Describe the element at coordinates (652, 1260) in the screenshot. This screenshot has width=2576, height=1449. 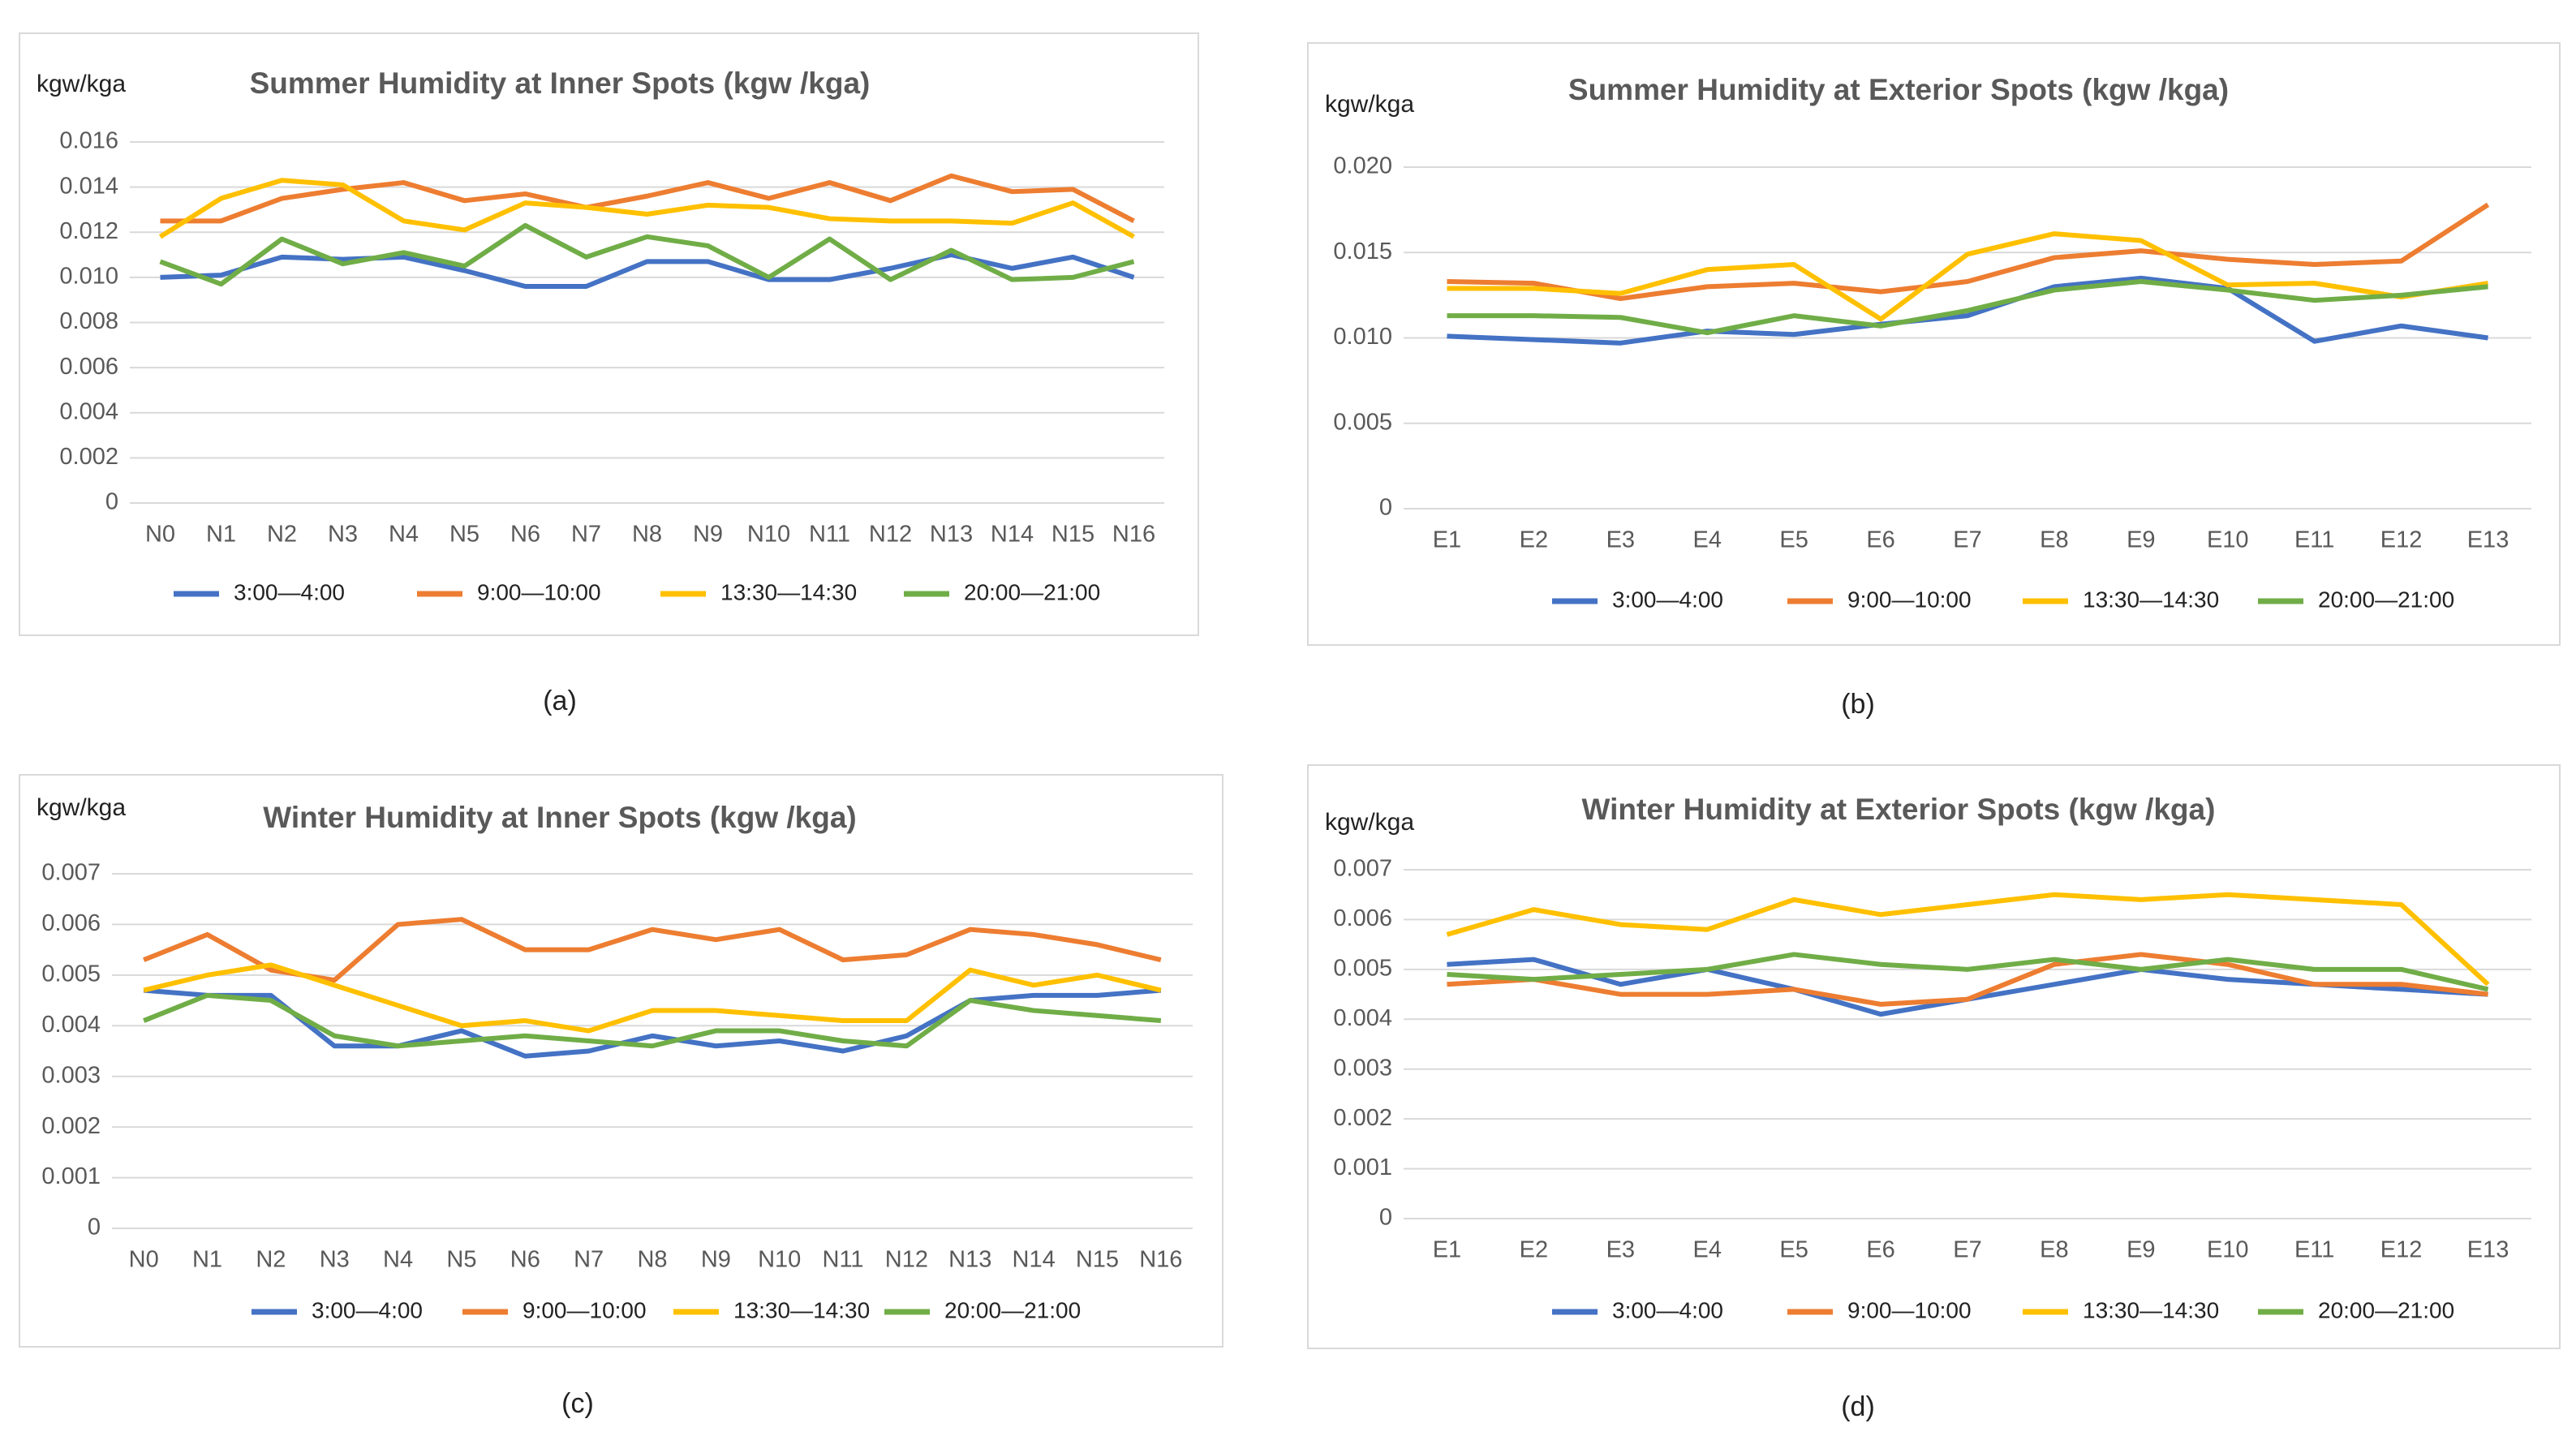
I see `x-tick-label: N8` at that location.